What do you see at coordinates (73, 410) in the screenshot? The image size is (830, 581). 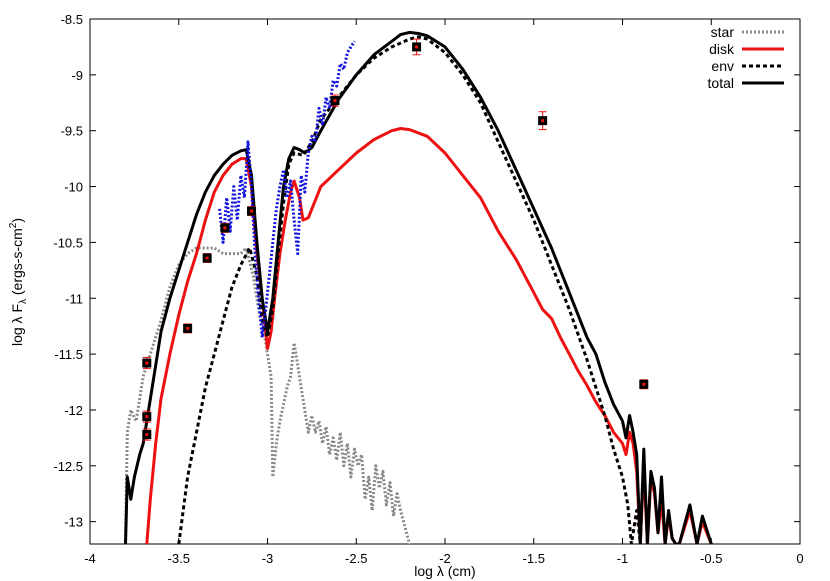 I see `y-tick-label: -12` at bounding box center [73, 410].